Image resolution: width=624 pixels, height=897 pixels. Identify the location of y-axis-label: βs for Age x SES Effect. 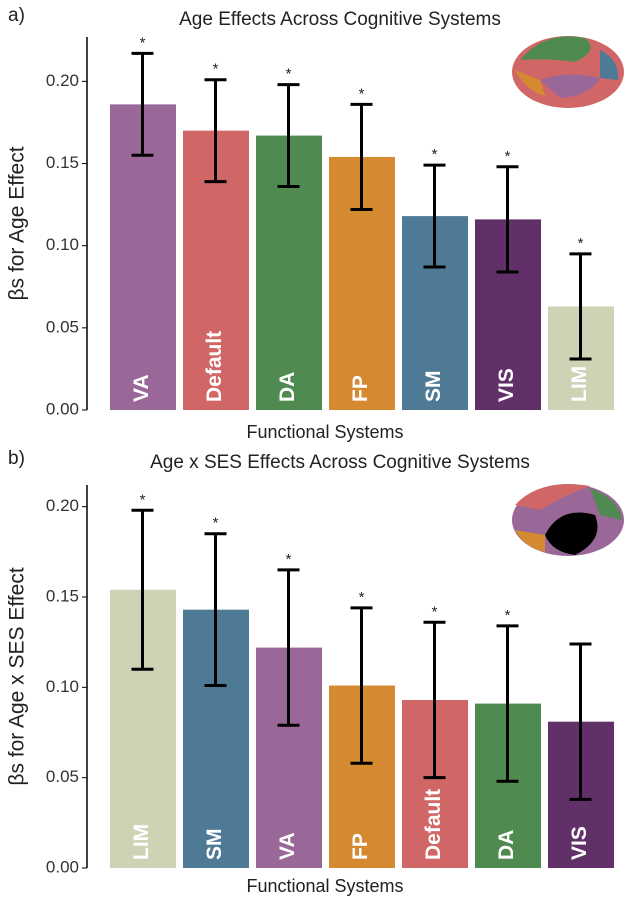
(17, 676).